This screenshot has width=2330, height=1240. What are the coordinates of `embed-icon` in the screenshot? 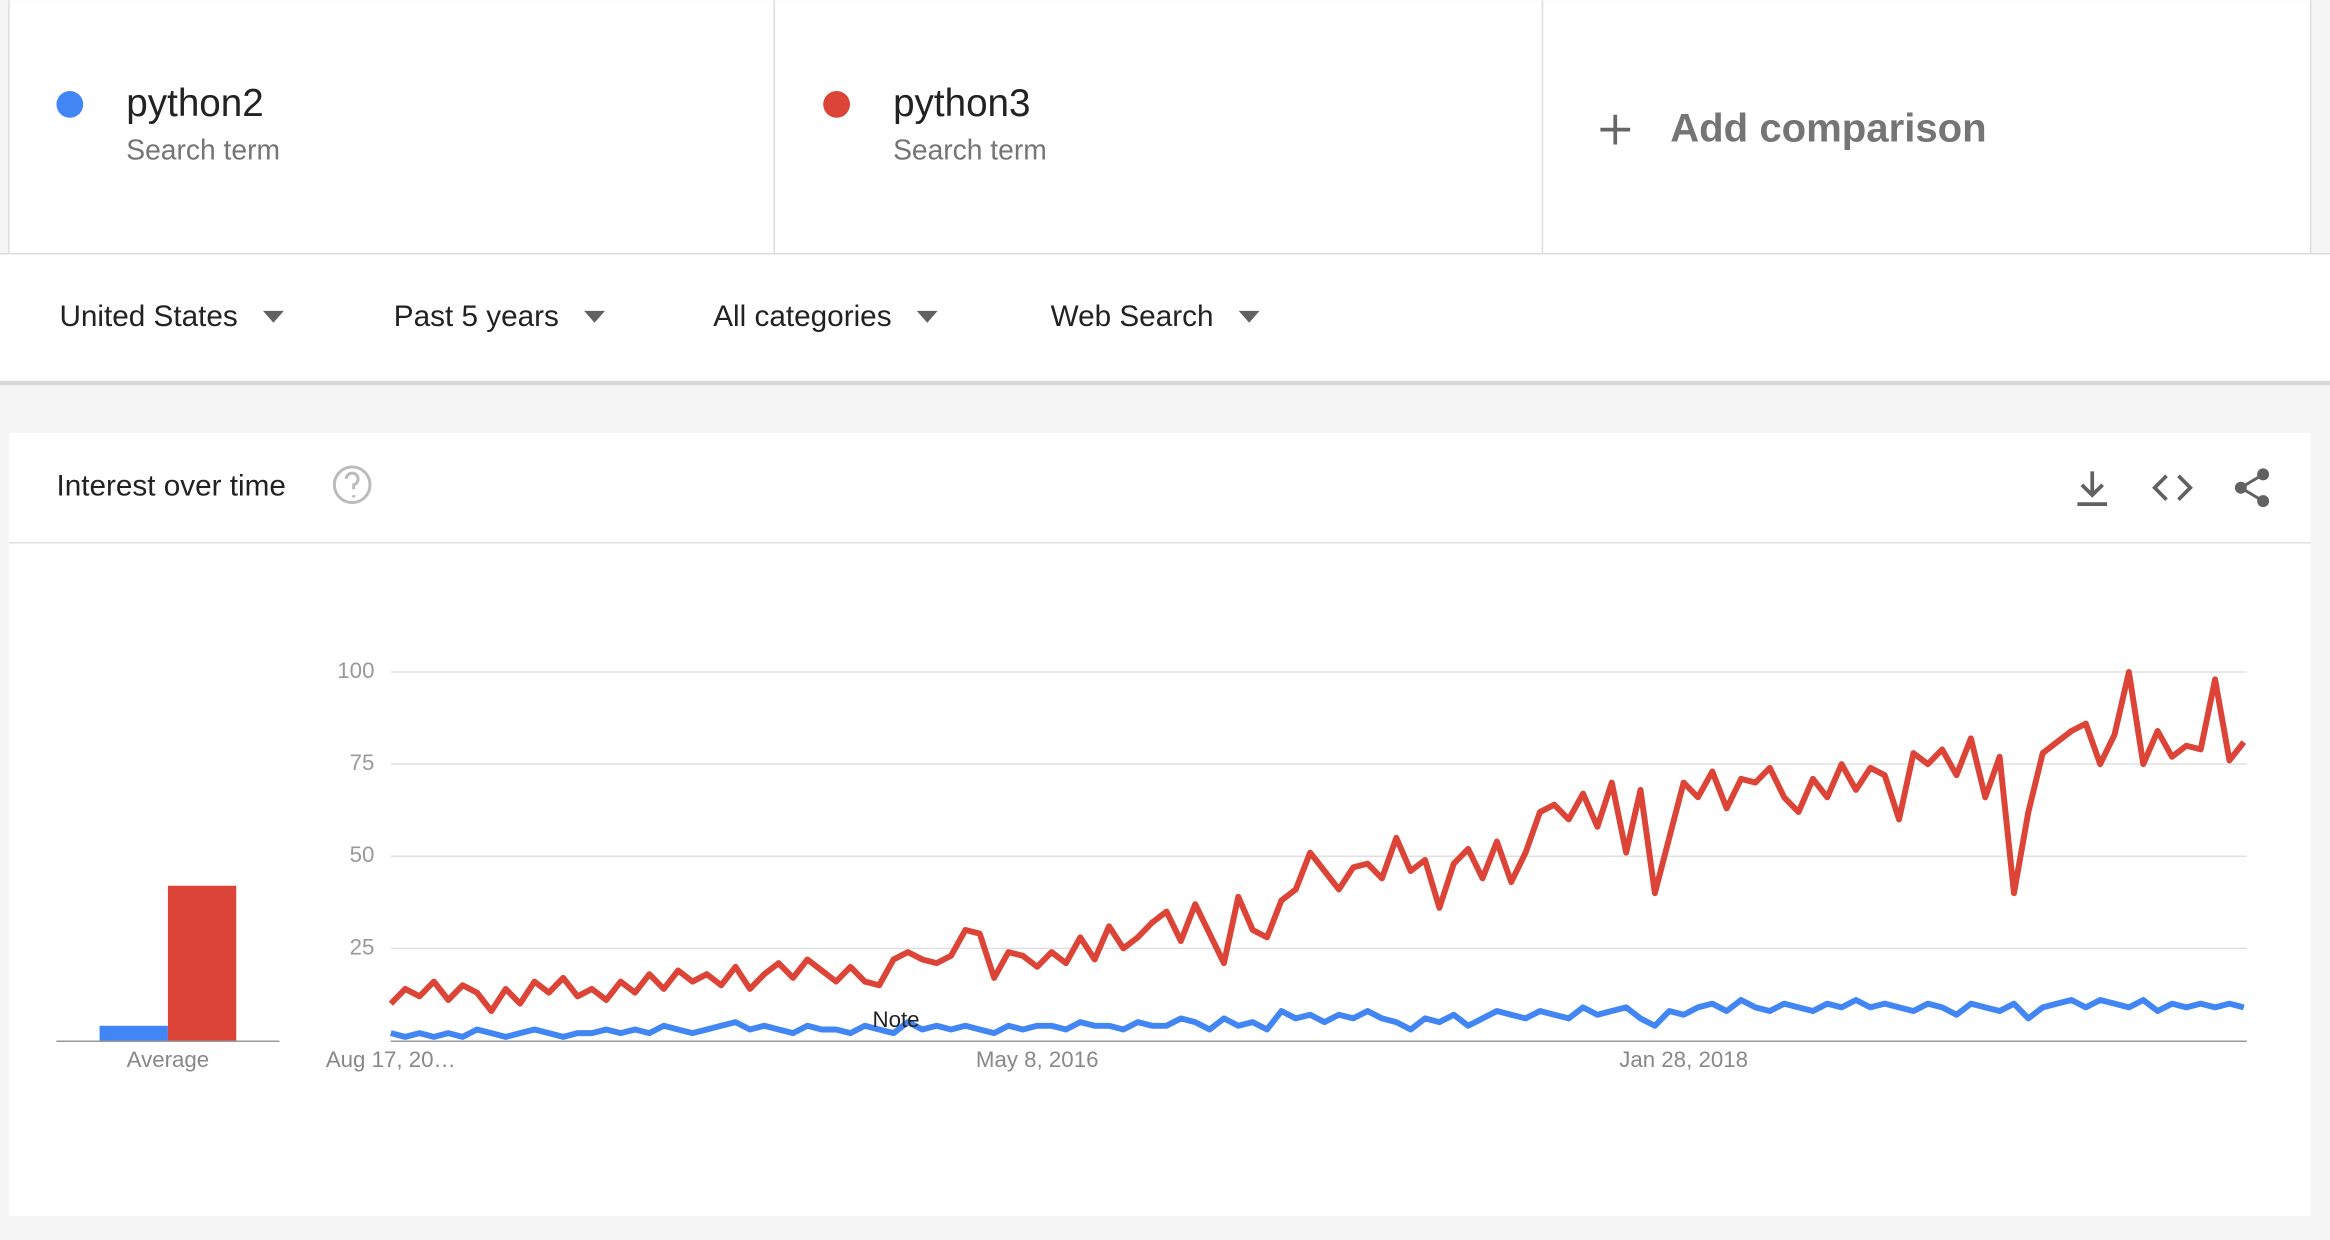 It's located at (2172, 487).